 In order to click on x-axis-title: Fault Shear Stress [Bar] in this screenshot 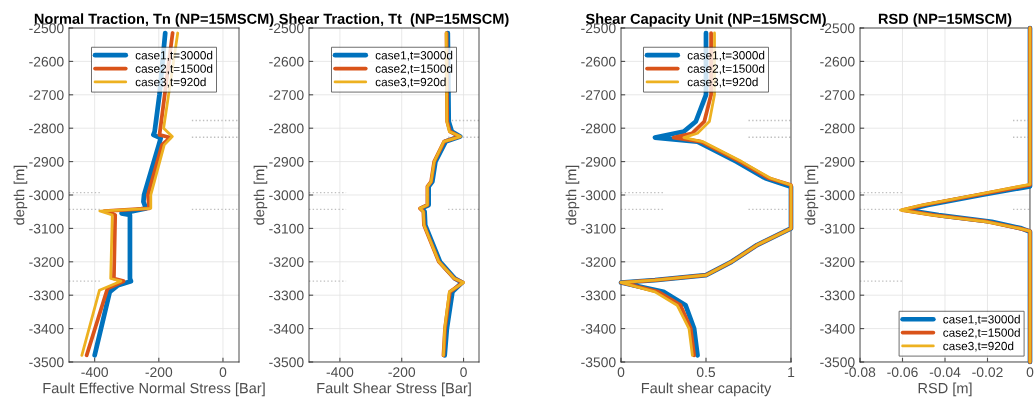, I will do `click(394, 389)`.